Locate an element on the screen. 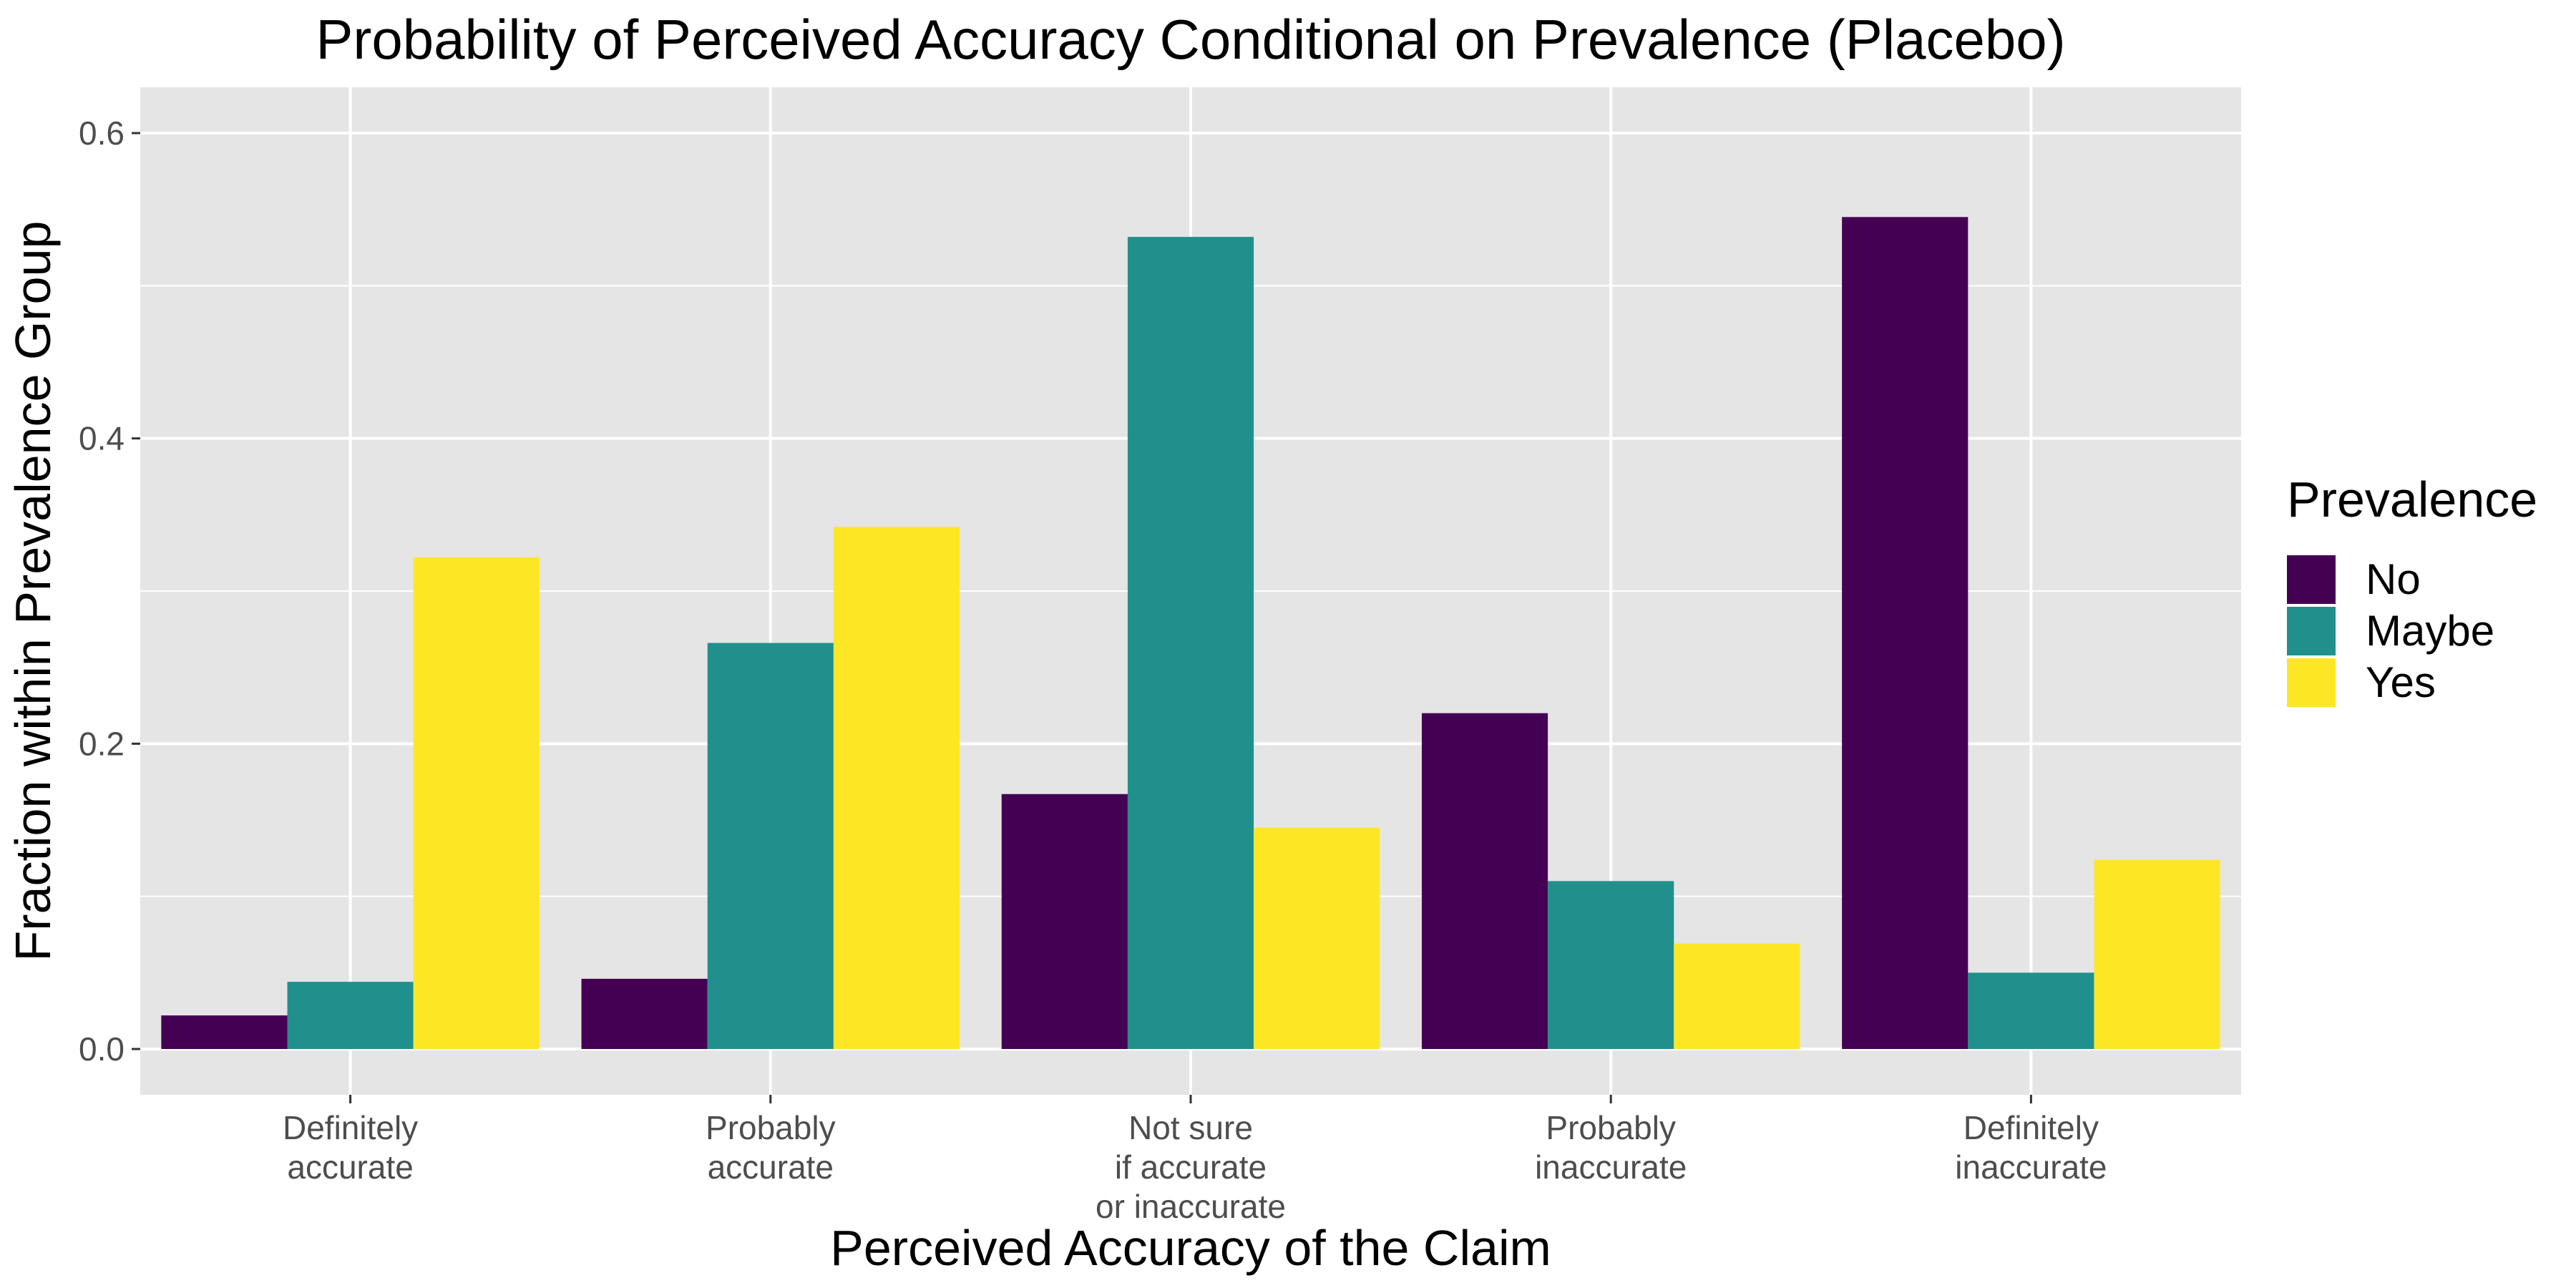 The width and height of the screenshot is (2576, 1288). x-axis-title: Perceived Accuracy of the Claim is located at coordinates (1190, 1248).